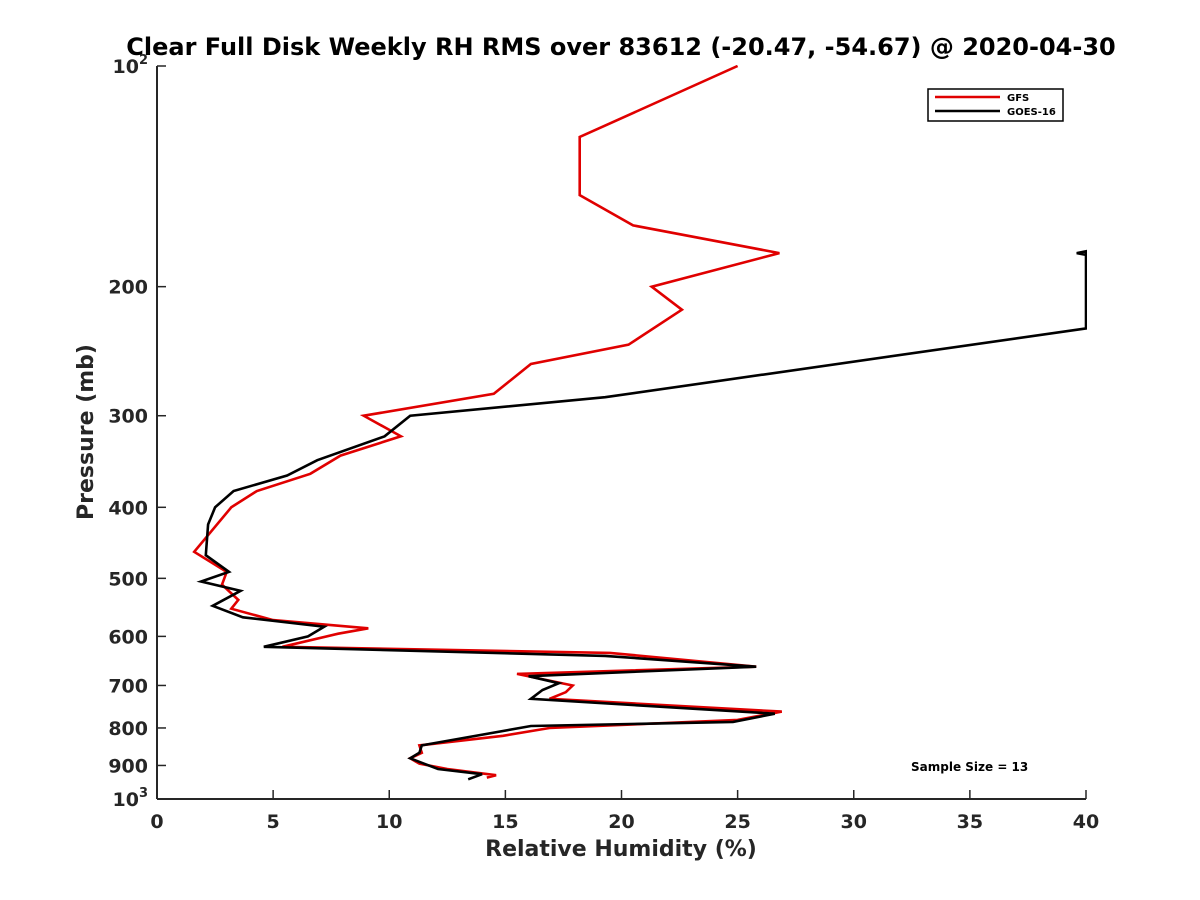 The image size is (1200, 900). What do you see at coordinates (128, 729) in the screenshot?
I see `y-tick-label: 800` at bounding box center [128, 729].